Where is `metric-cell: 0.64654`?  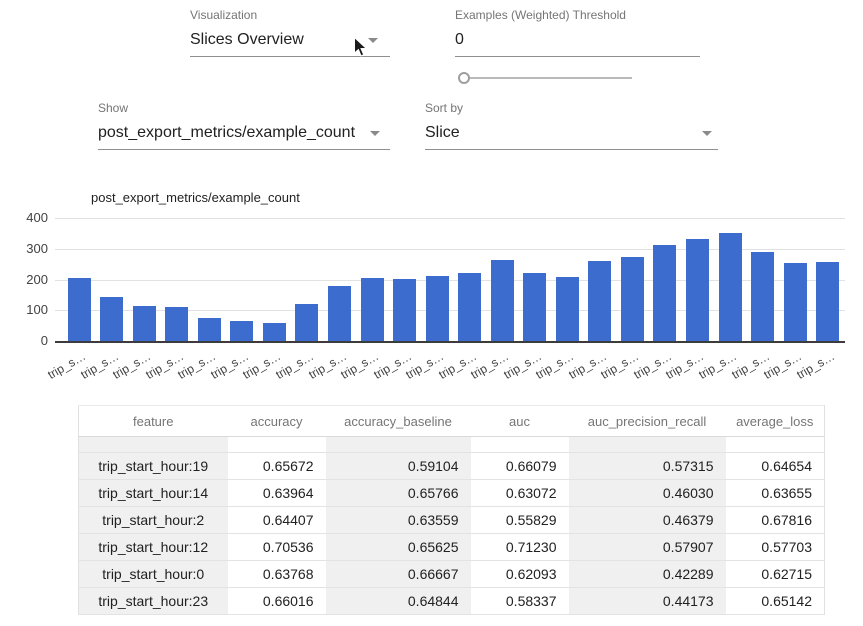 metric-cell: 0.64654 is located at coordinates (775, 466).